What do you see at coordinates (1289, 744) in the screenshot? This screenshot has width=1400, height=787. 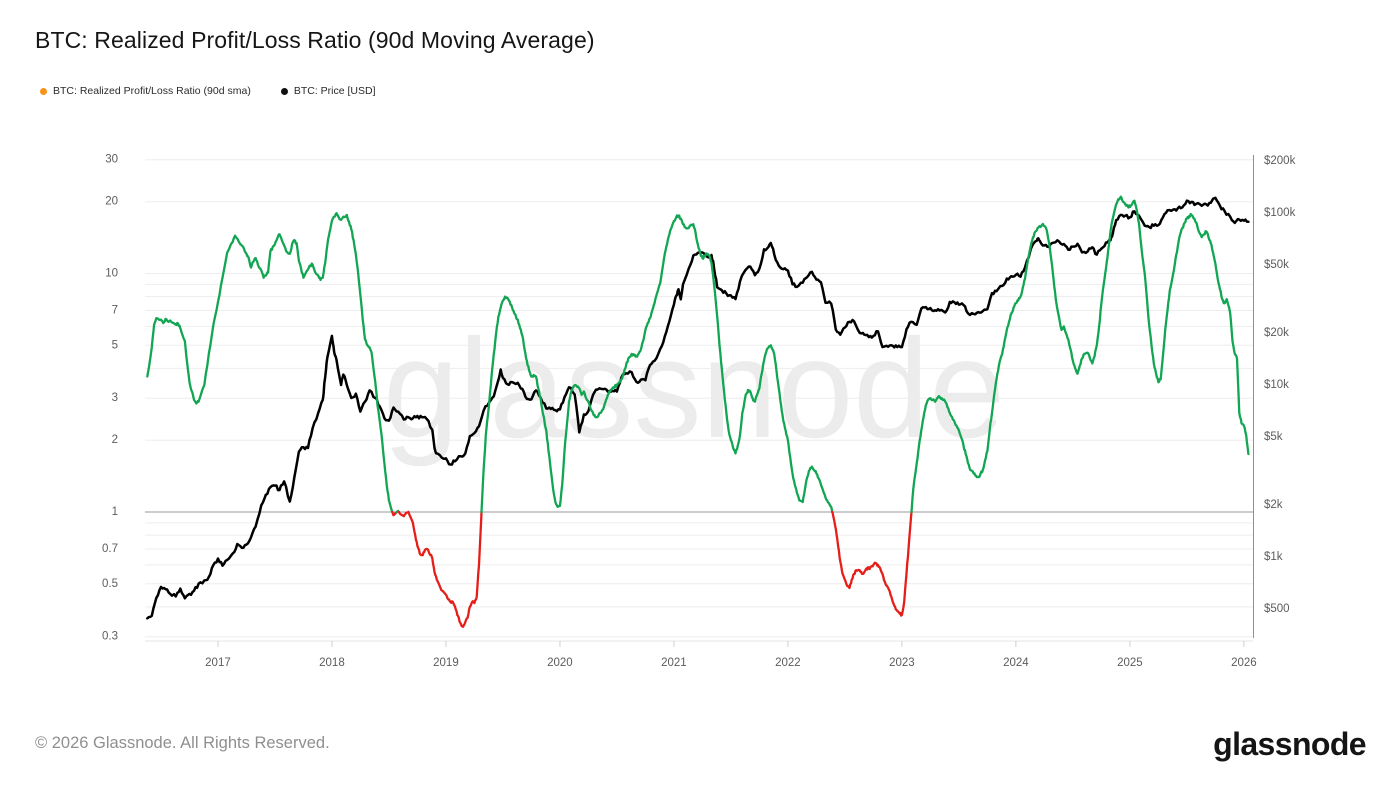 I see `glassnode-logo: glassnode` at bounding box center [1289, 744].